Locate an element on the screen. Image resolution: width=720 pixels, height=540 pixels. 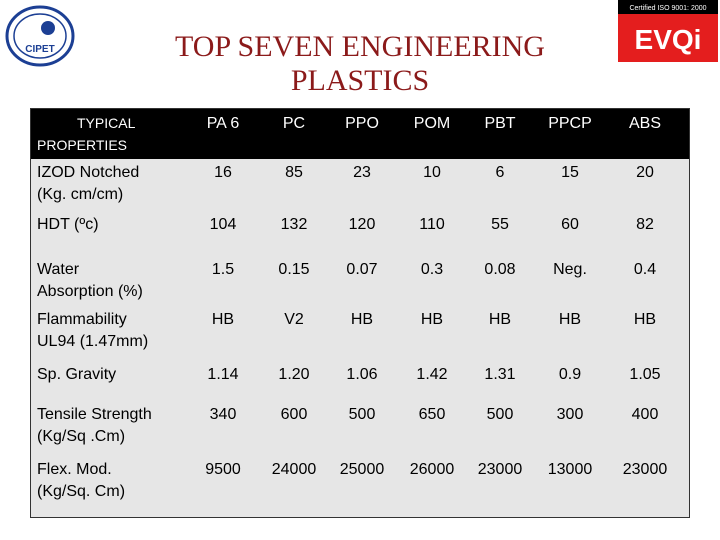
left-logo: CIPET is located at coordinates (40, 36).